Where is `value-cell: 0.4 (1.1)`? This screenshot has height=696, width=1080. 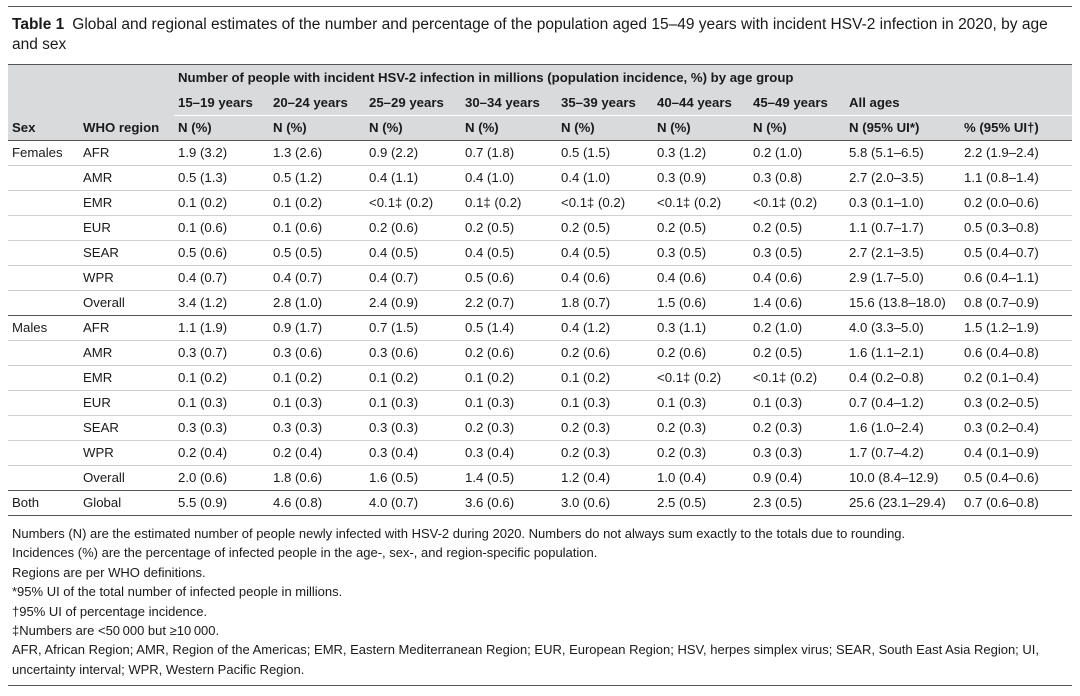 value-cell: 0.4 (1.1) is located at coordinates (413, 178).